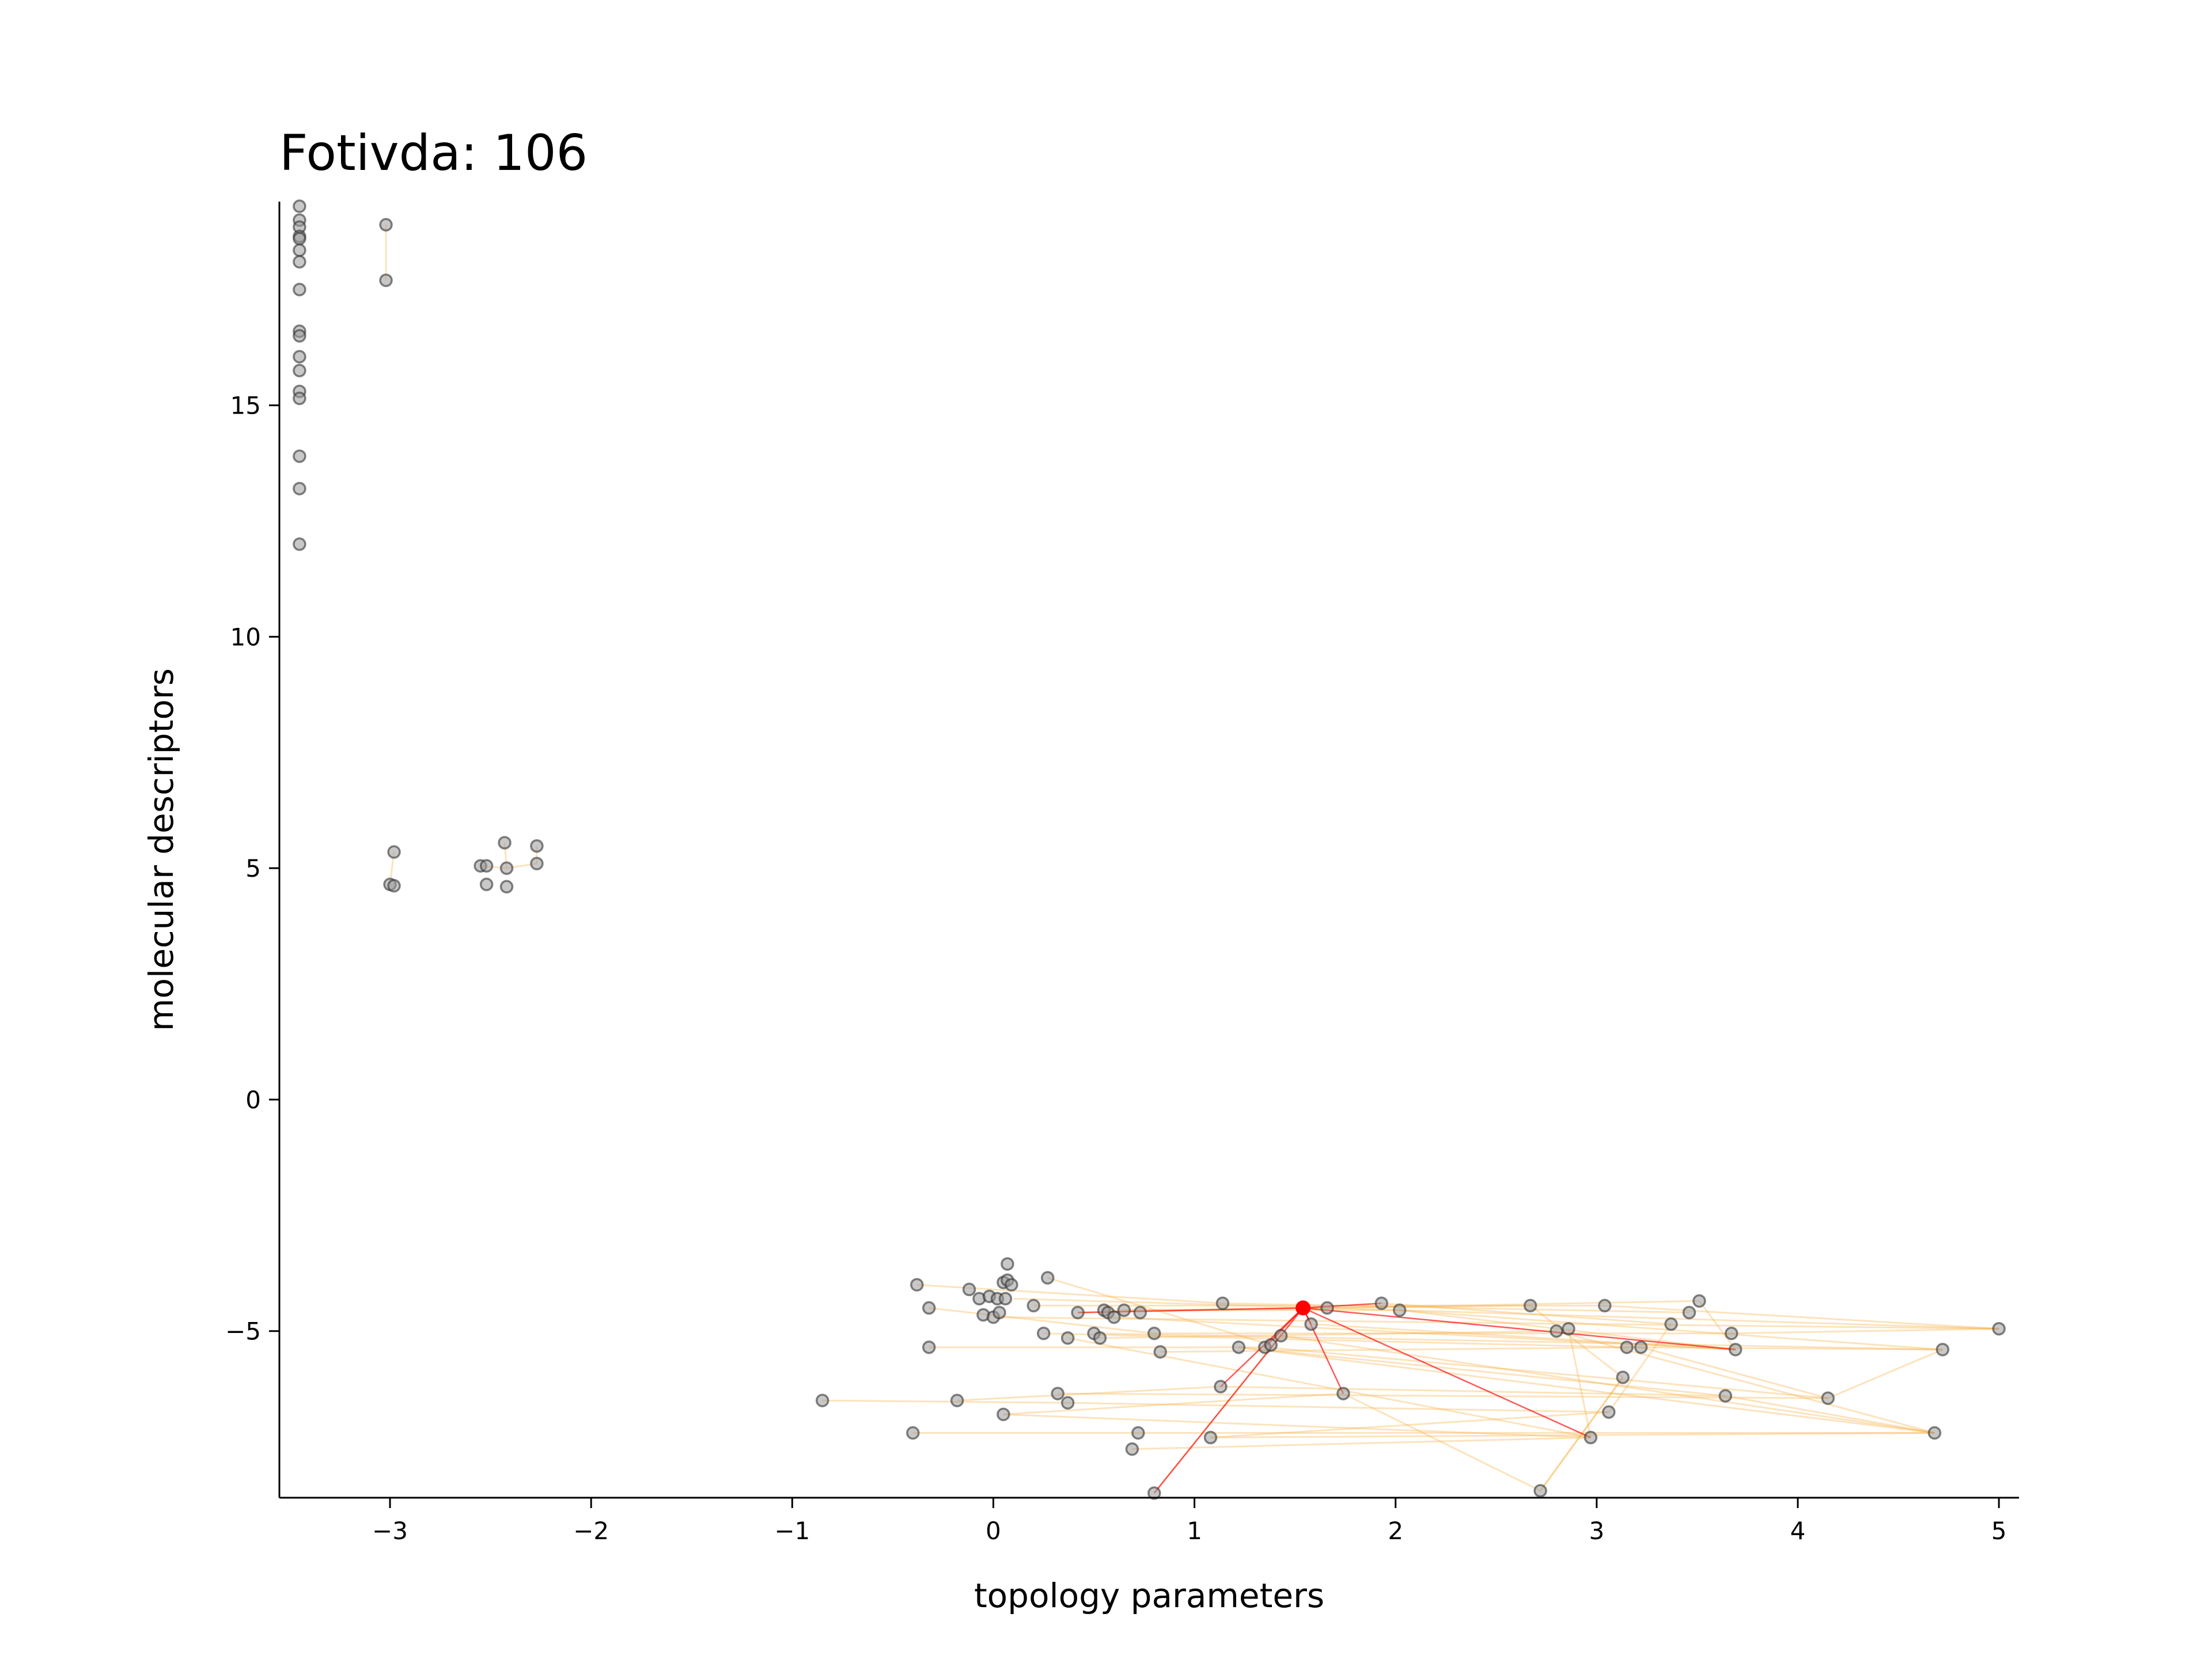  I want to click on y-tick-label: −5, so click(243, 1331).